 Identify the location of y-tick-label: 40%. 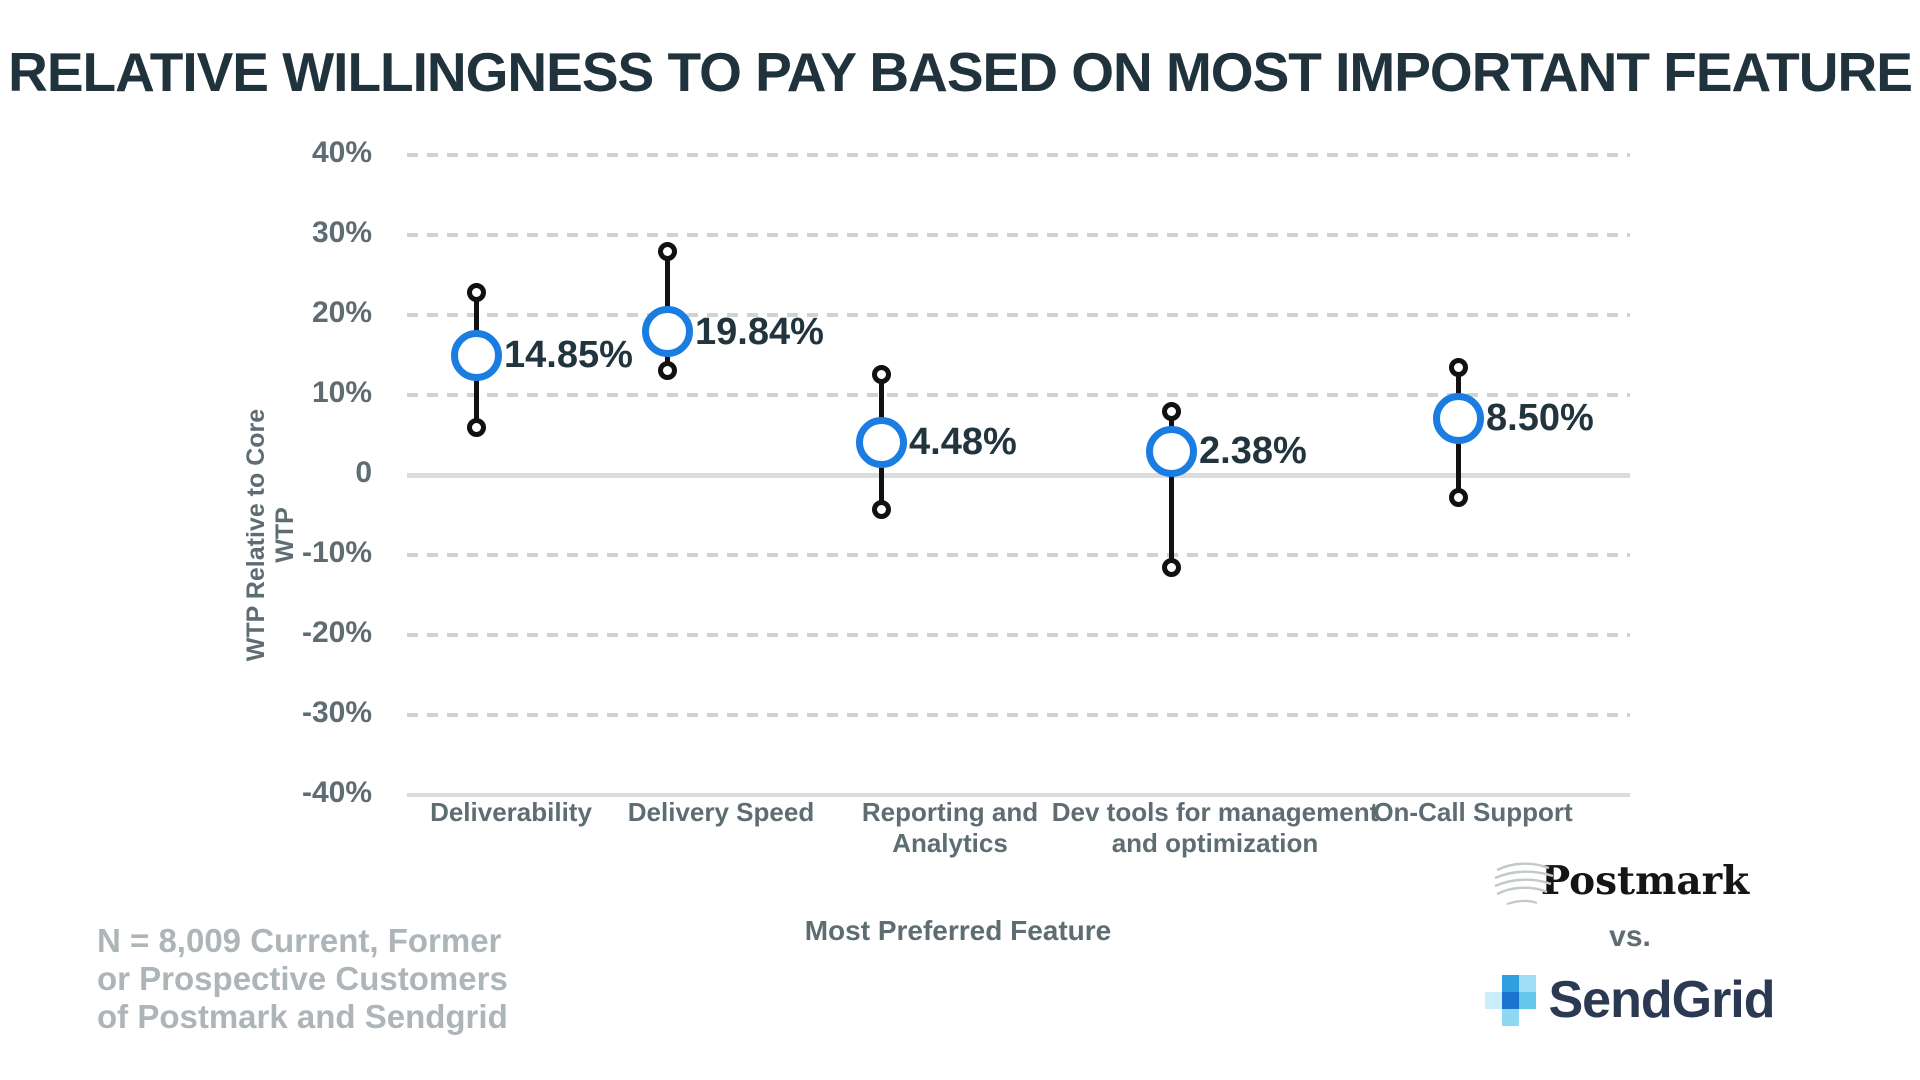
(341, 152).